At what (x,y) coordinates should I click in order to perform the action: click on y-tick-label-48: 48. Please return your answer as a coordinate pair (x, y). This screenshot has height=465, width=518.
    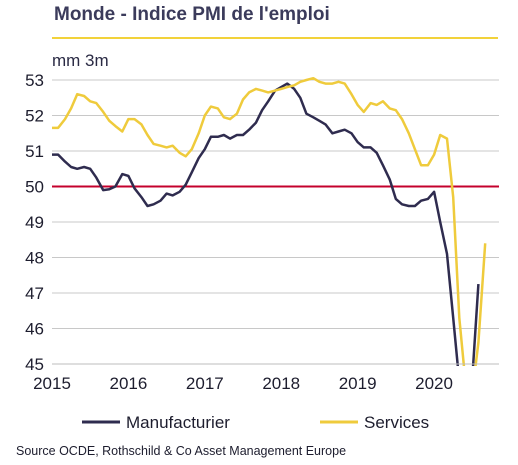
    Looking at the image, I should click on (34, 258).